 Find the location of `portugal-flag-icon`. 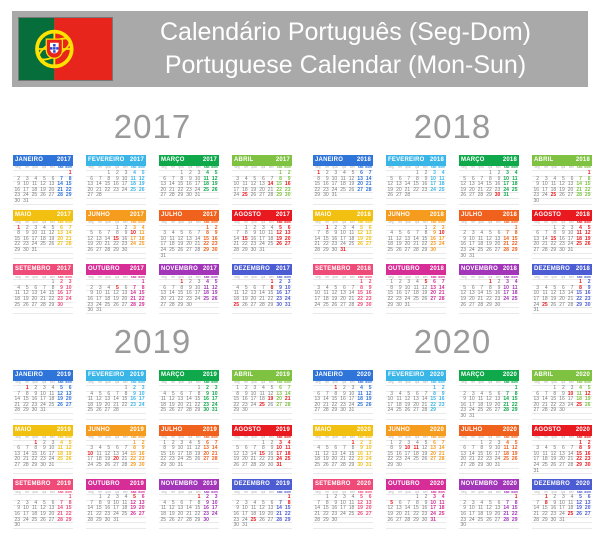

portugal-flag-icon is located at coordinates (65, 49).